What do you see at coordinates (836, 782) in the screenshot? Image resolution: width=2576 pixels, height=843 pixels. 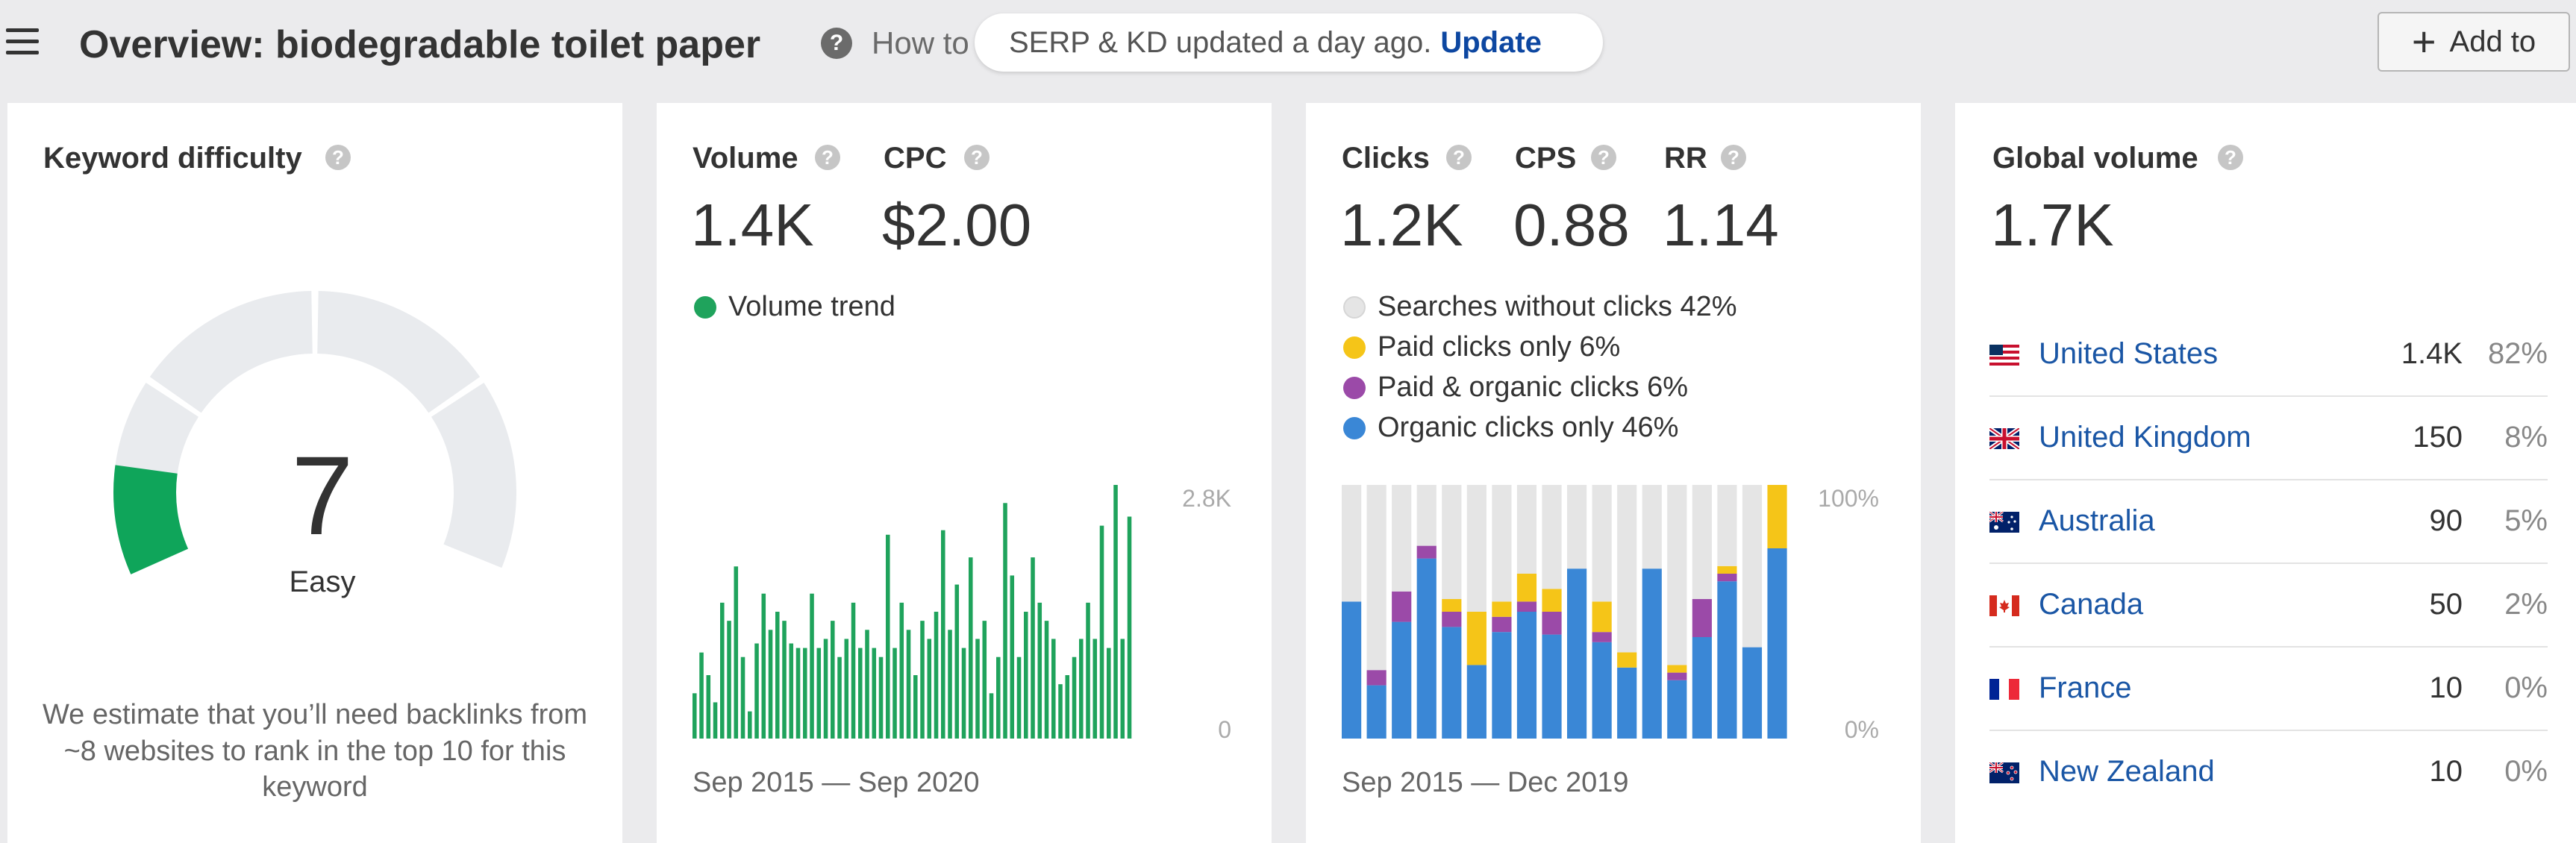 I see `volume-date-range: Sep 2015 — Sep 2020` at bounding box center [836, 782].